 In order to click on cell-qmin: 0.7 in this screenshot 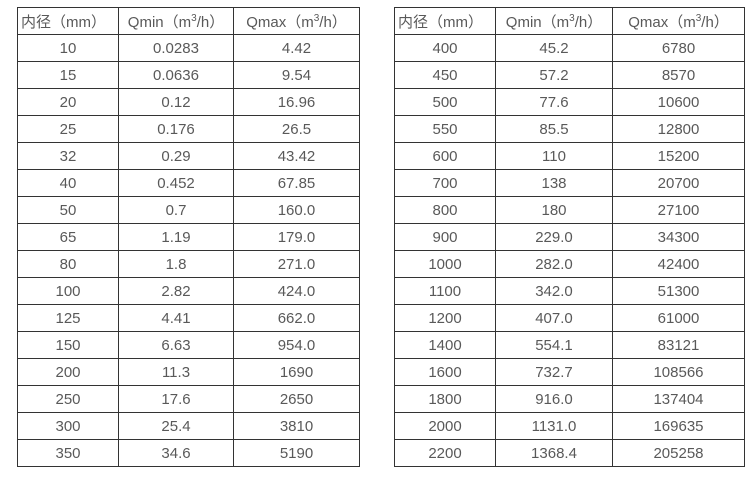, I will do `click(176, 210)`.